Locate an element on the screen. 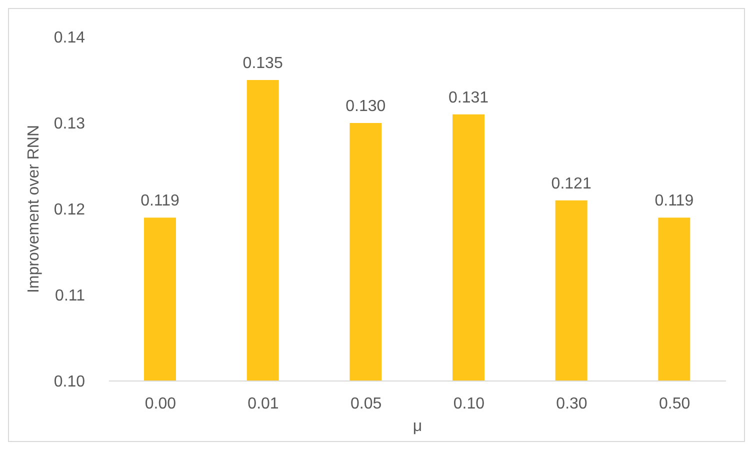 This screenshot has height=450, width=753. data-label: 0.135 is located at coordinates (262, 63).